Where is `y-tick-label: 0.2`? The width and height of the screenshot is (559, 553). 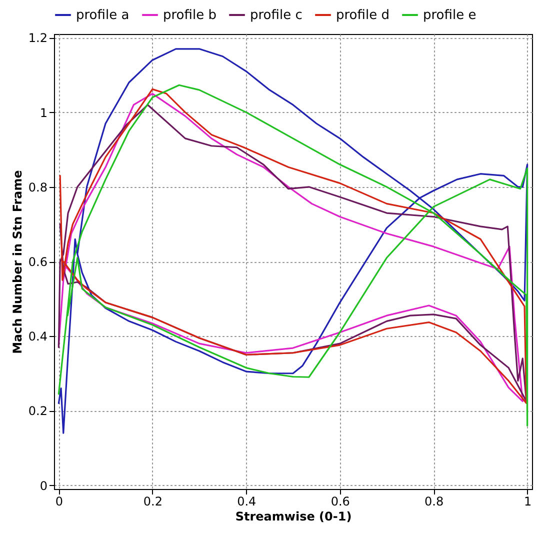 y-tick-label: 0.2 is located at coordinates (38, 411).